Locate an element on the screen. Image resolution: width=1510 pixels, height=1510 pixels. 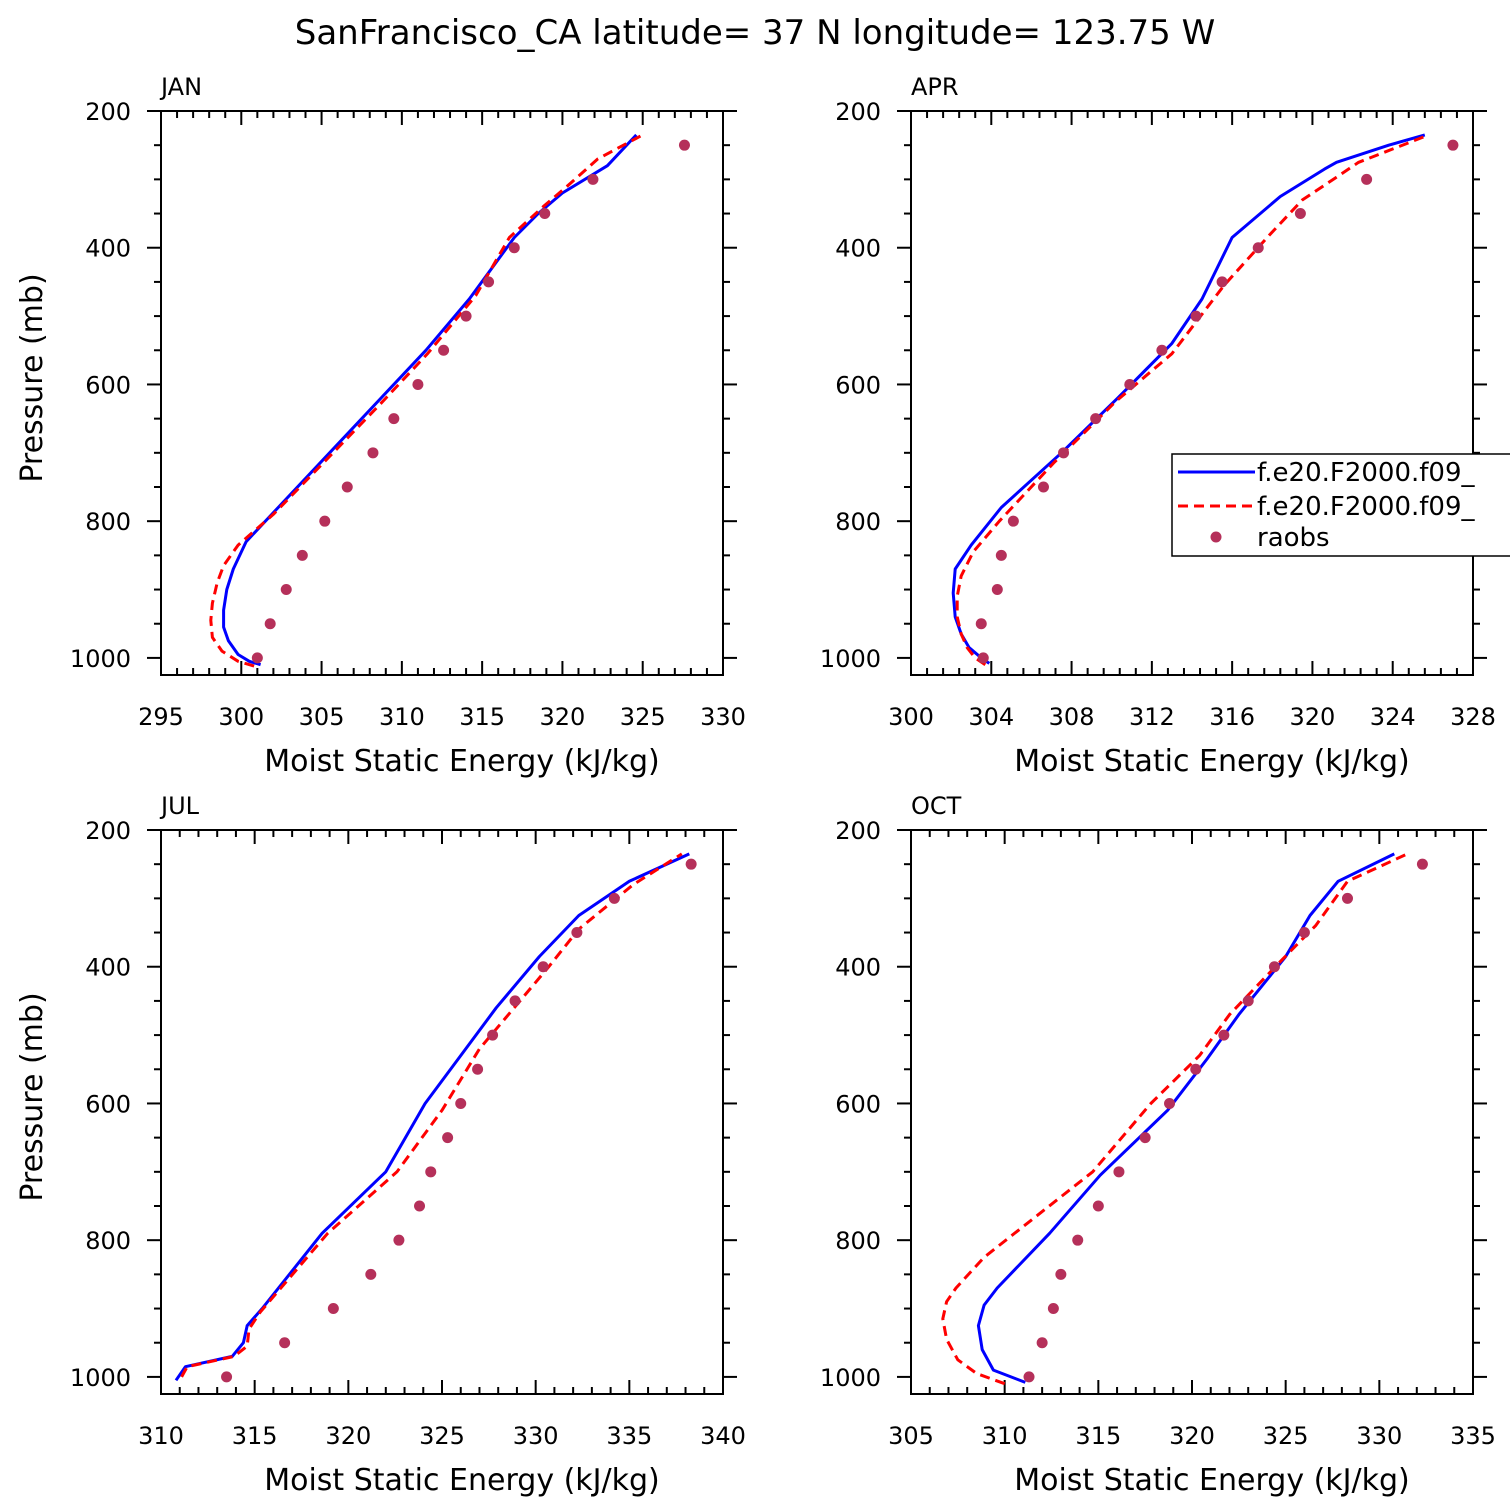
legend-label-raobs: raobs is located at coordinates (1293, 538).